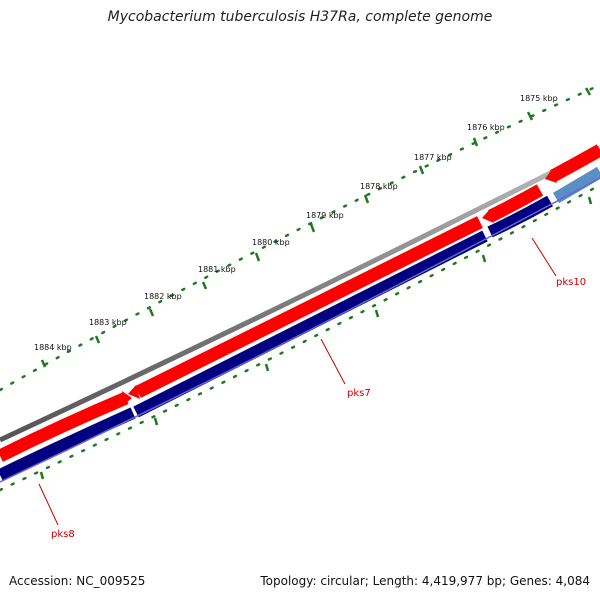  I want to click on accession-text: Accession: NC_009525, so click(77, 581).